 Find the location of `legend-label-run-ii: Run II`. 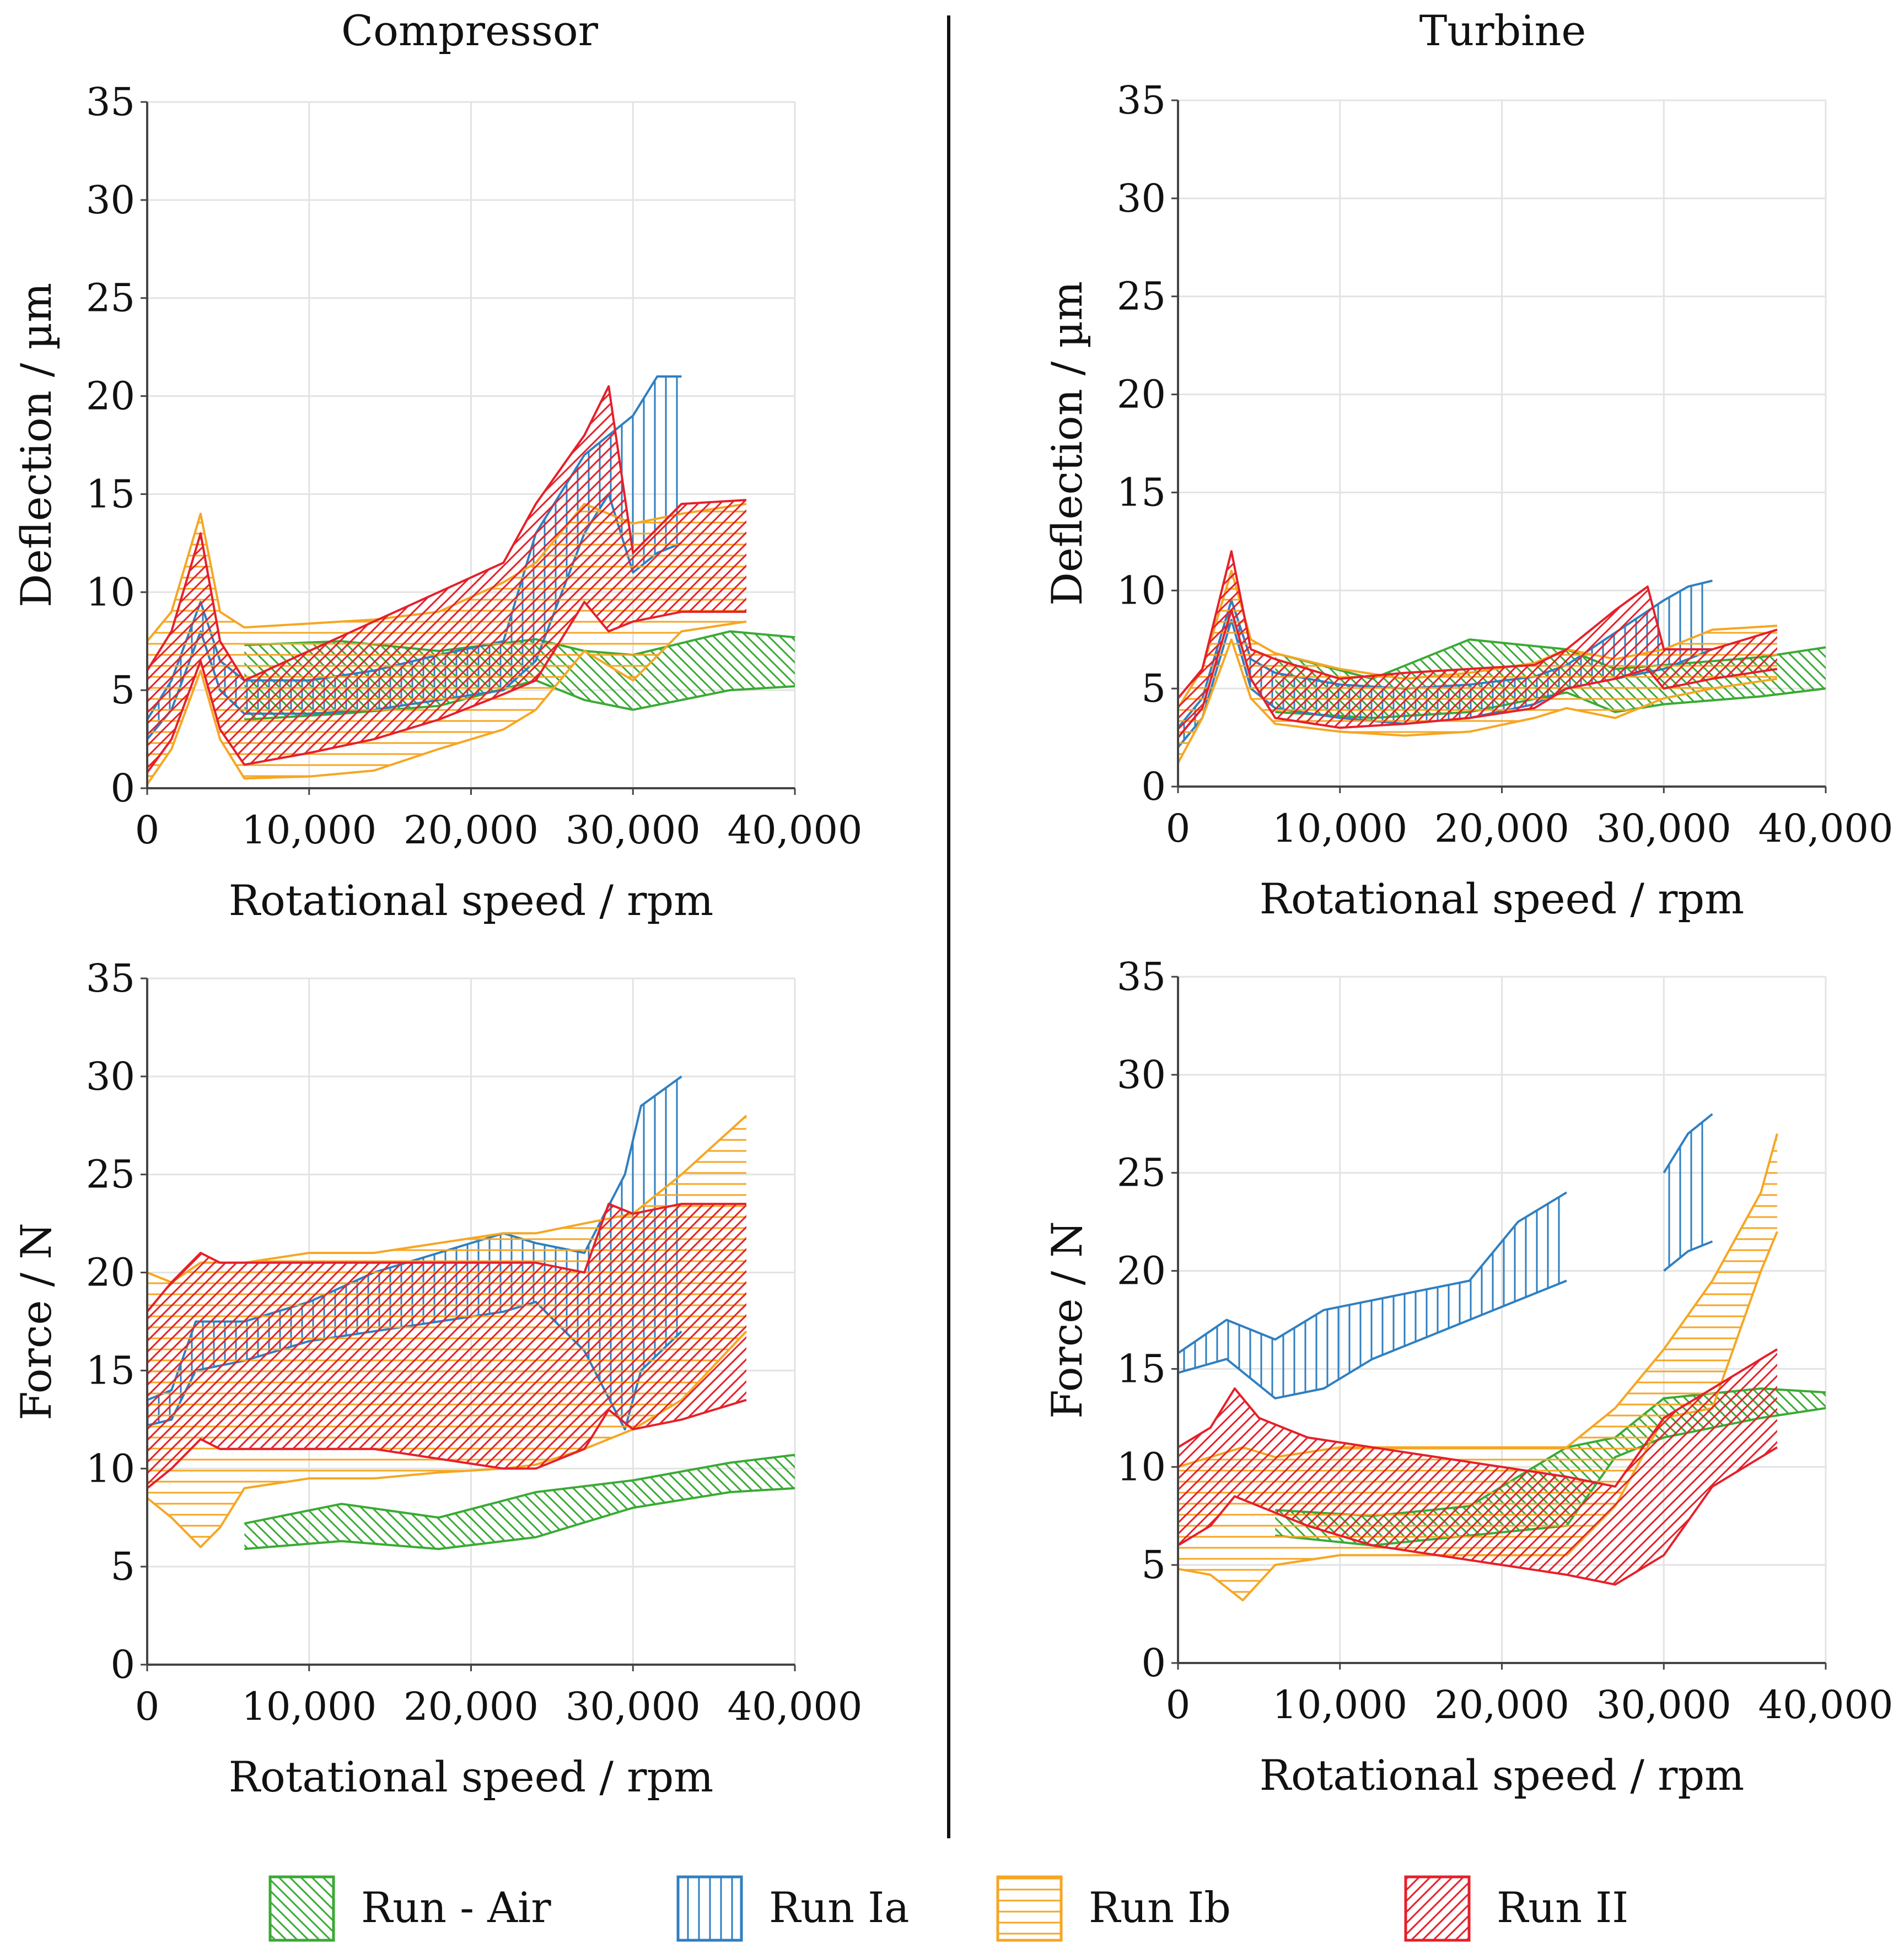

legend-label-run-ii: Run II is located at coordinates (1562, 1908).